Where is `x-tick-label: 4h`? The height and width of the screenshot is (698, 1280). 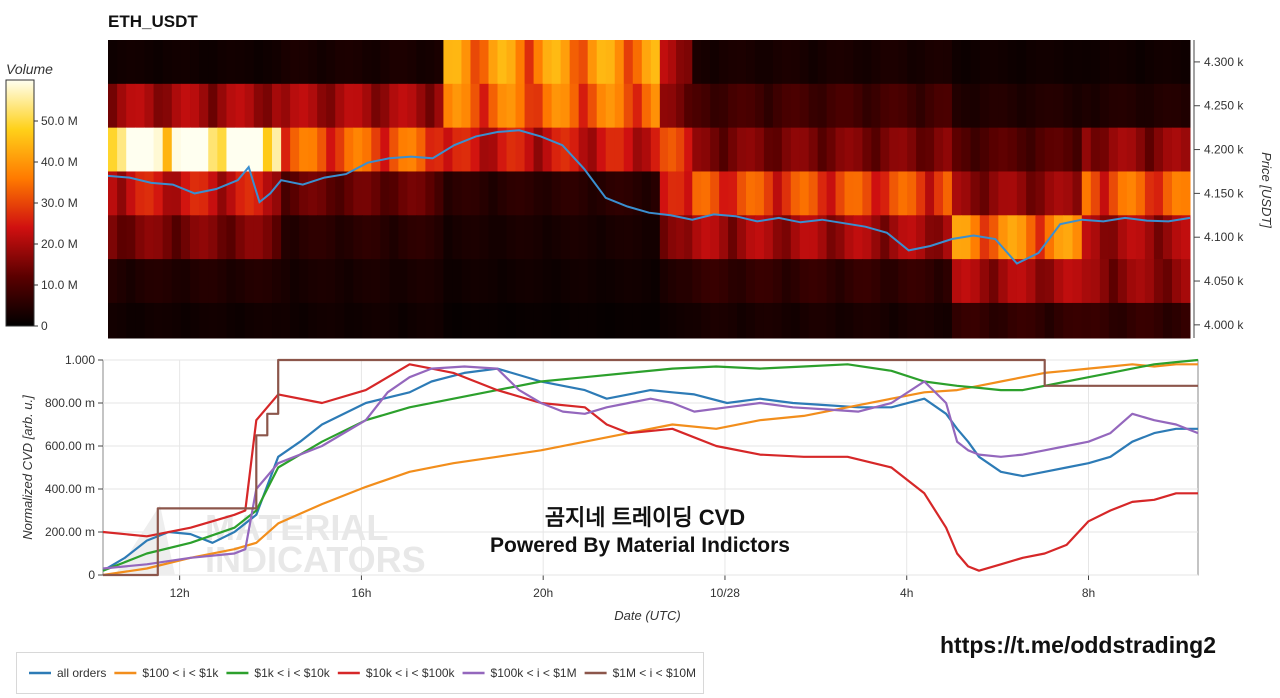 x-tick-label: 4h is located at coordinates (906, 593).